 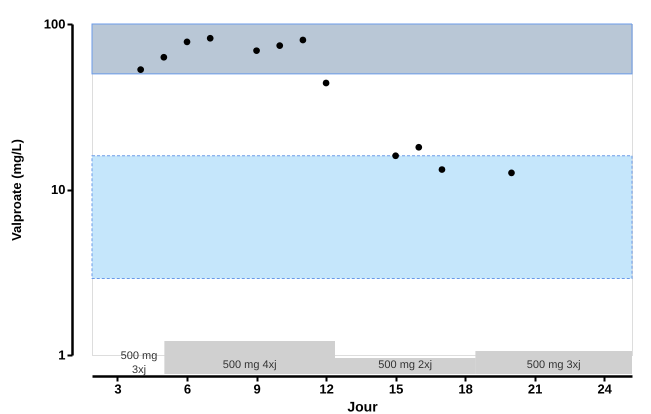 What do you see at coordinates (58, 189) in the screenshot?
I see `y-tick-label: 10` at bounding box center [58, 189].